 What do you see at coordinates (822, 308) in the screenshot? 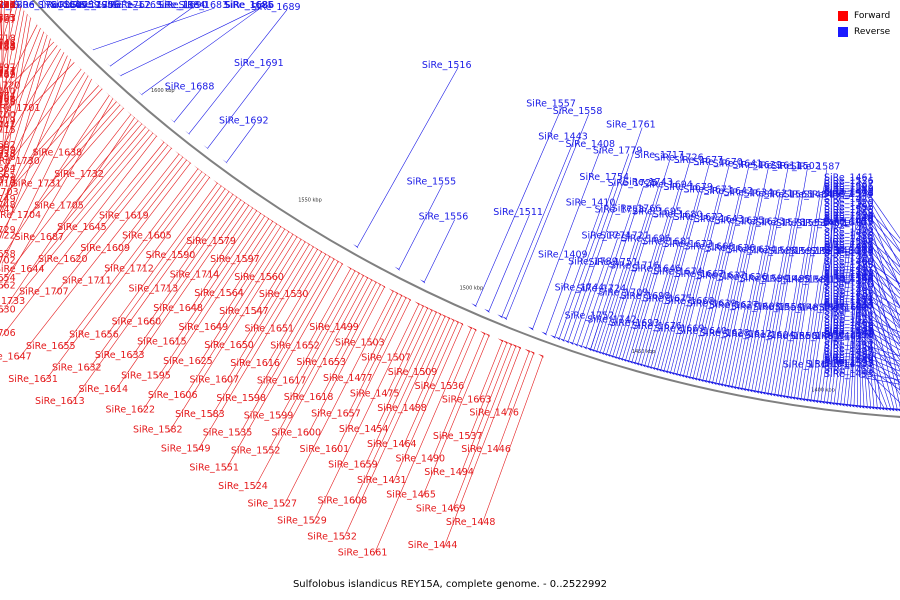
I see `gene-label: SiRe_1576` at bounding box center [822, 308].